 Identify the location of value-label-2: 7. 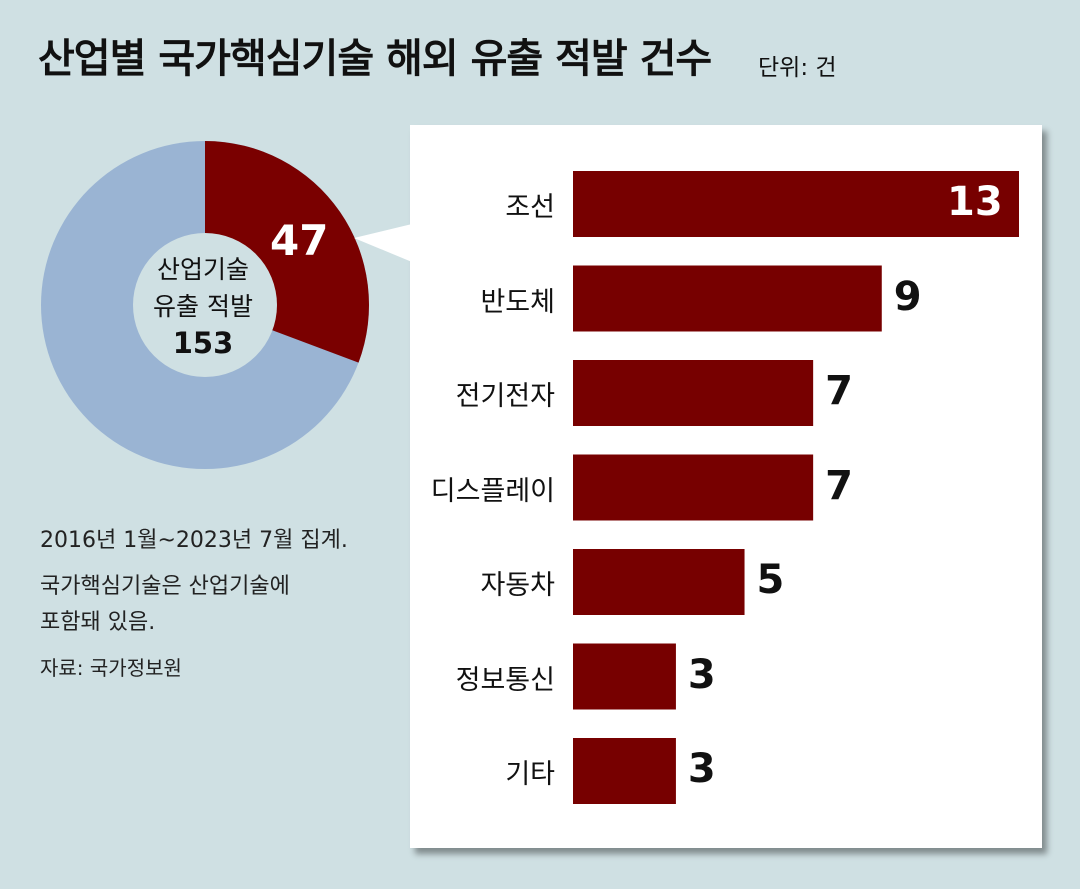
(839, 391).